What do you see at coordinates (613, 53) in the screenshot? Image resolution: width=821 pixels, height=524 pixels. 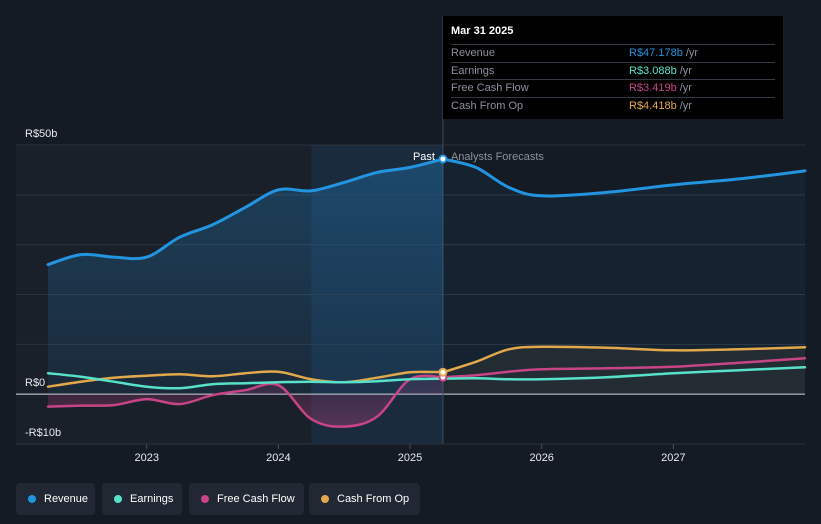 I see `tooltip-row-revenue: Revenue R$47.178b/yr` at bounding box center [613, 53].